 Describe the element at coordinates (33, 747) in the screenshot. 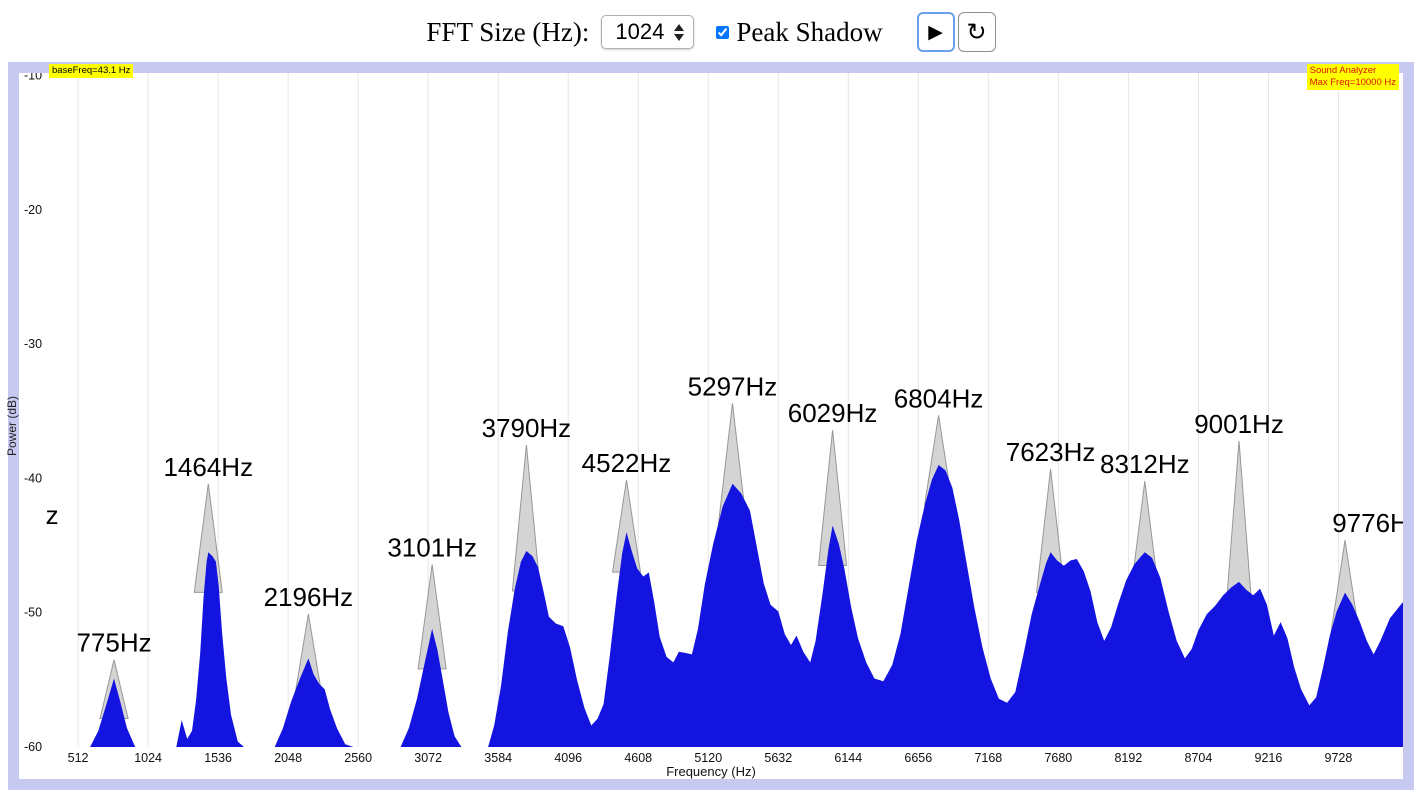

I see `svg-text: -60` at that location.